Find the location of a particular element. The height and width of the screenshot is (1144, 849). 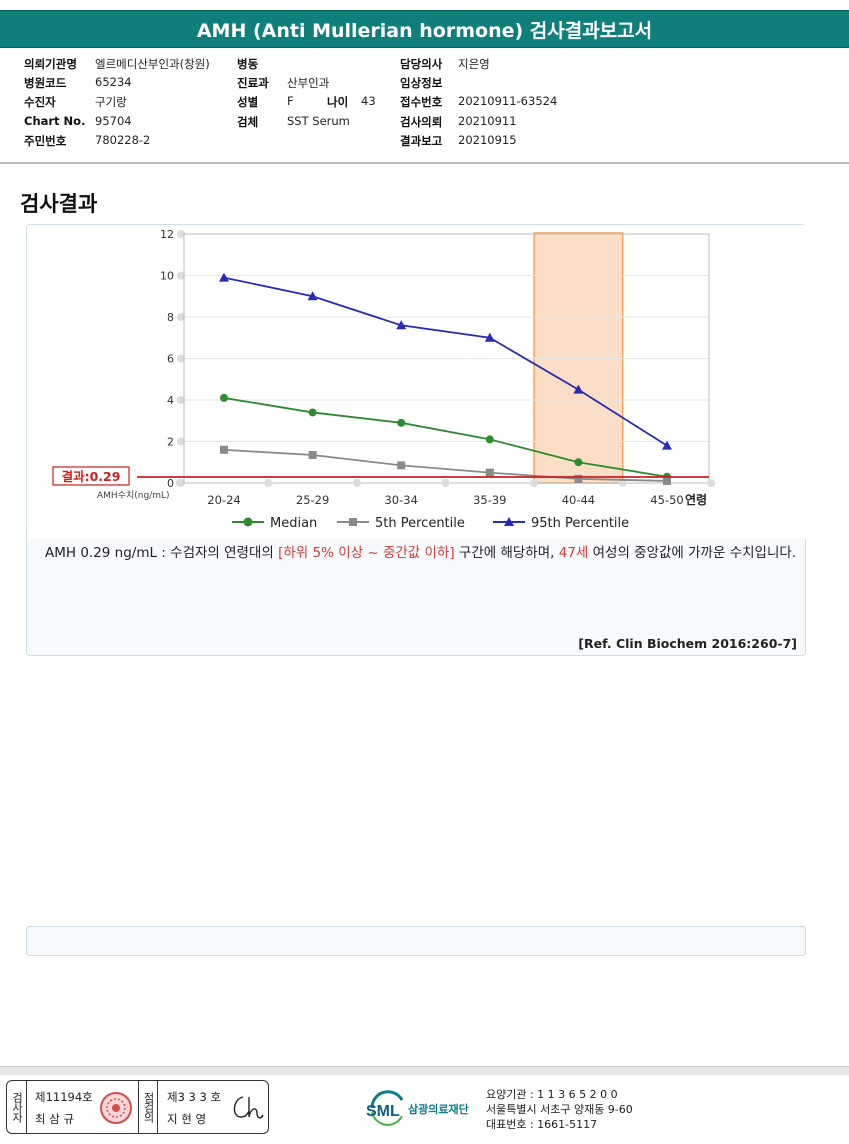

description-suffix: 여성의 중앙값에 가까운 수치입니다. is located at coordinates (692, 553).